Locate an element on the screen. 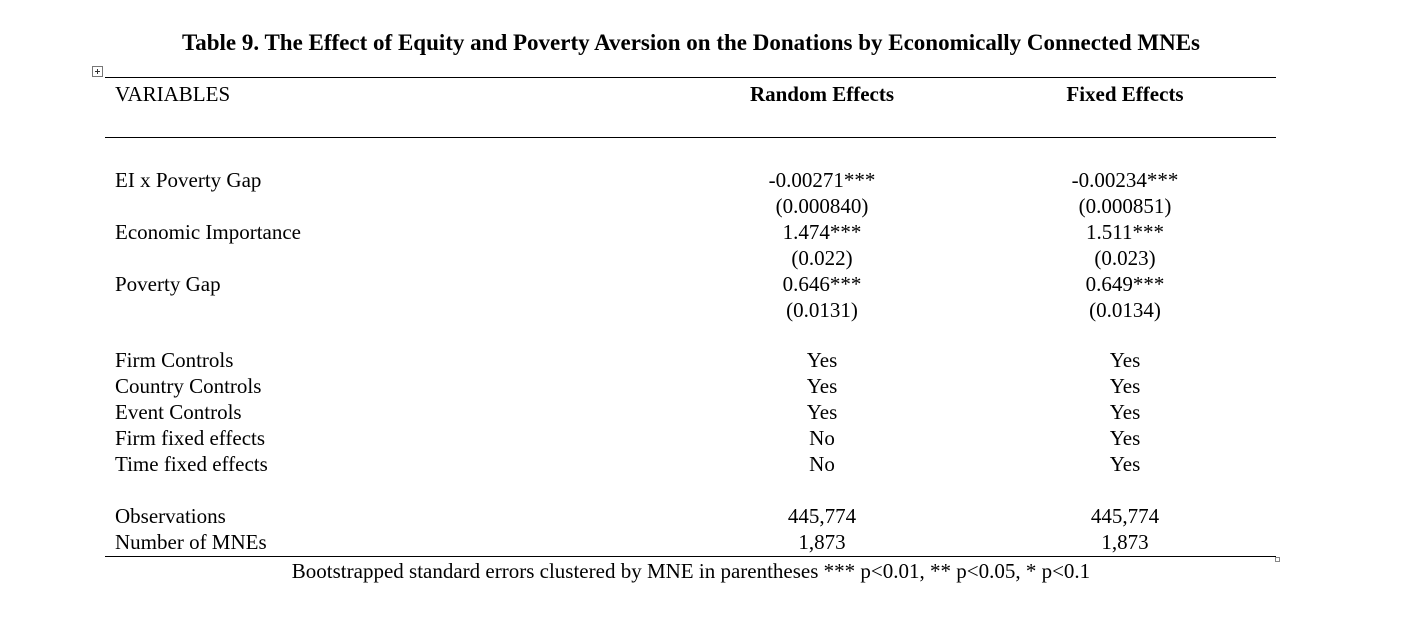  fixed-effects-header: Fixed Effects is located at coordinates (1125, 94).